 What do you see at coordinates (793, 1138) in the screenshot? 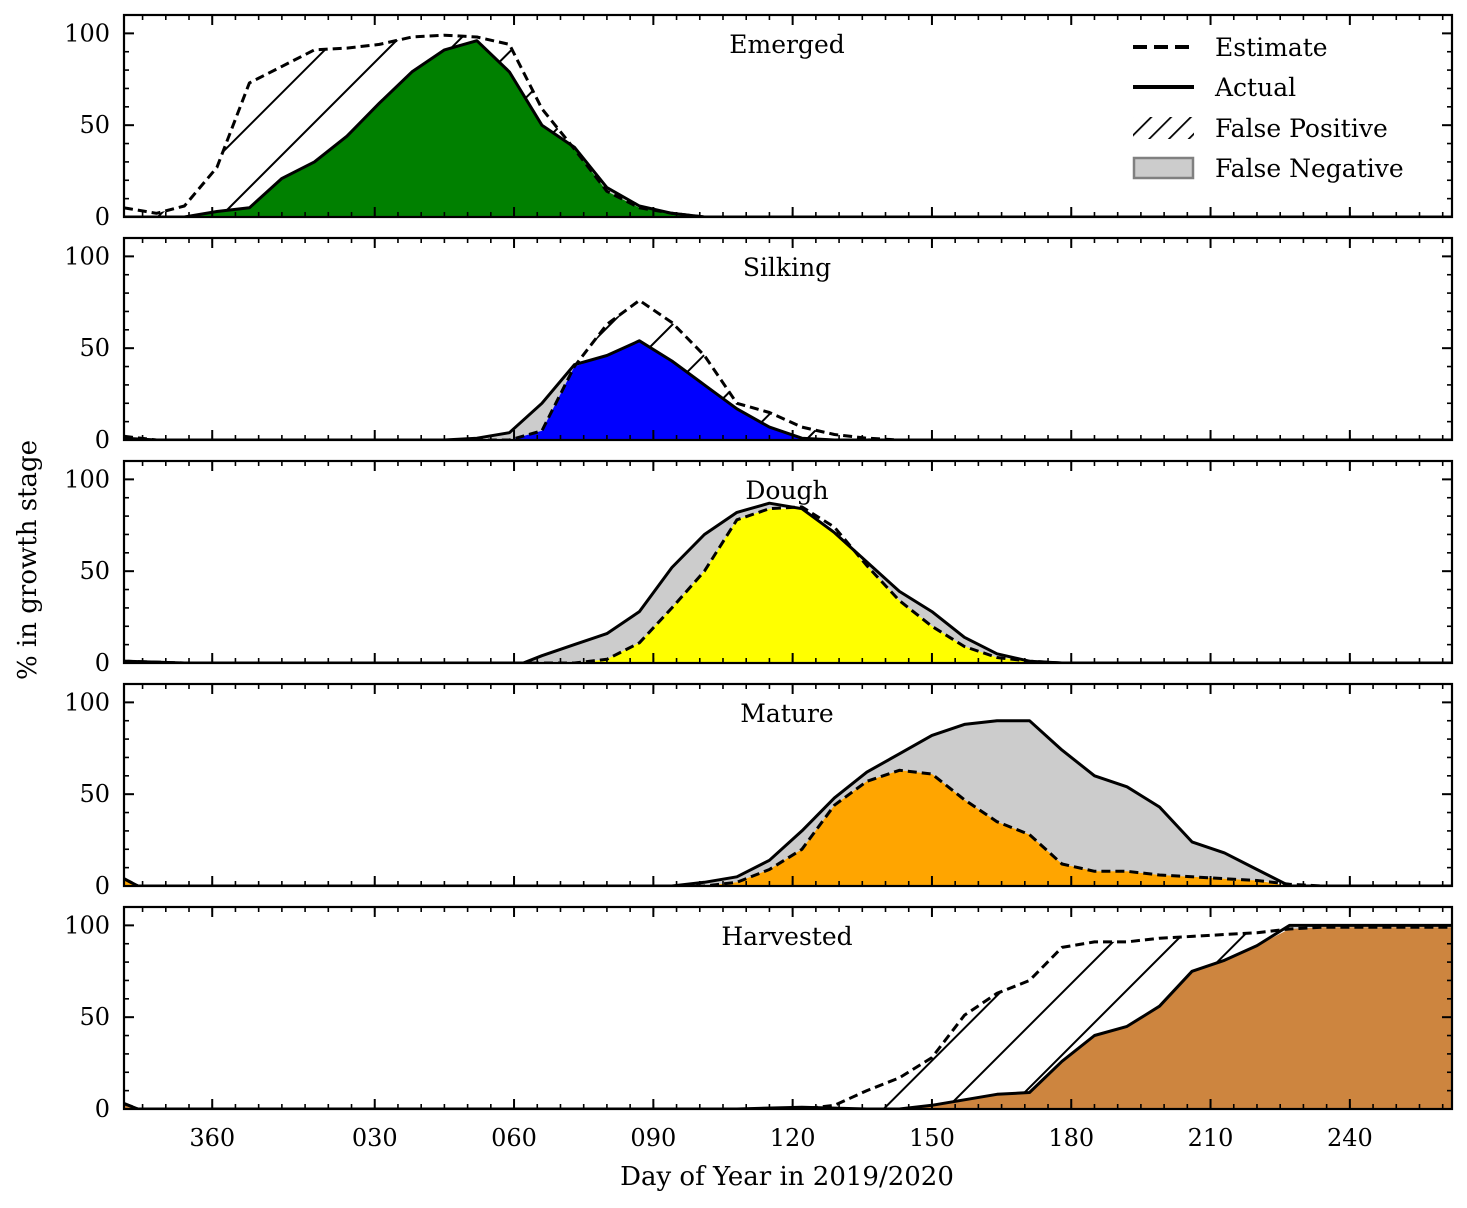
I see `x-tick-label: 120` at bounding box center [793, 1138].